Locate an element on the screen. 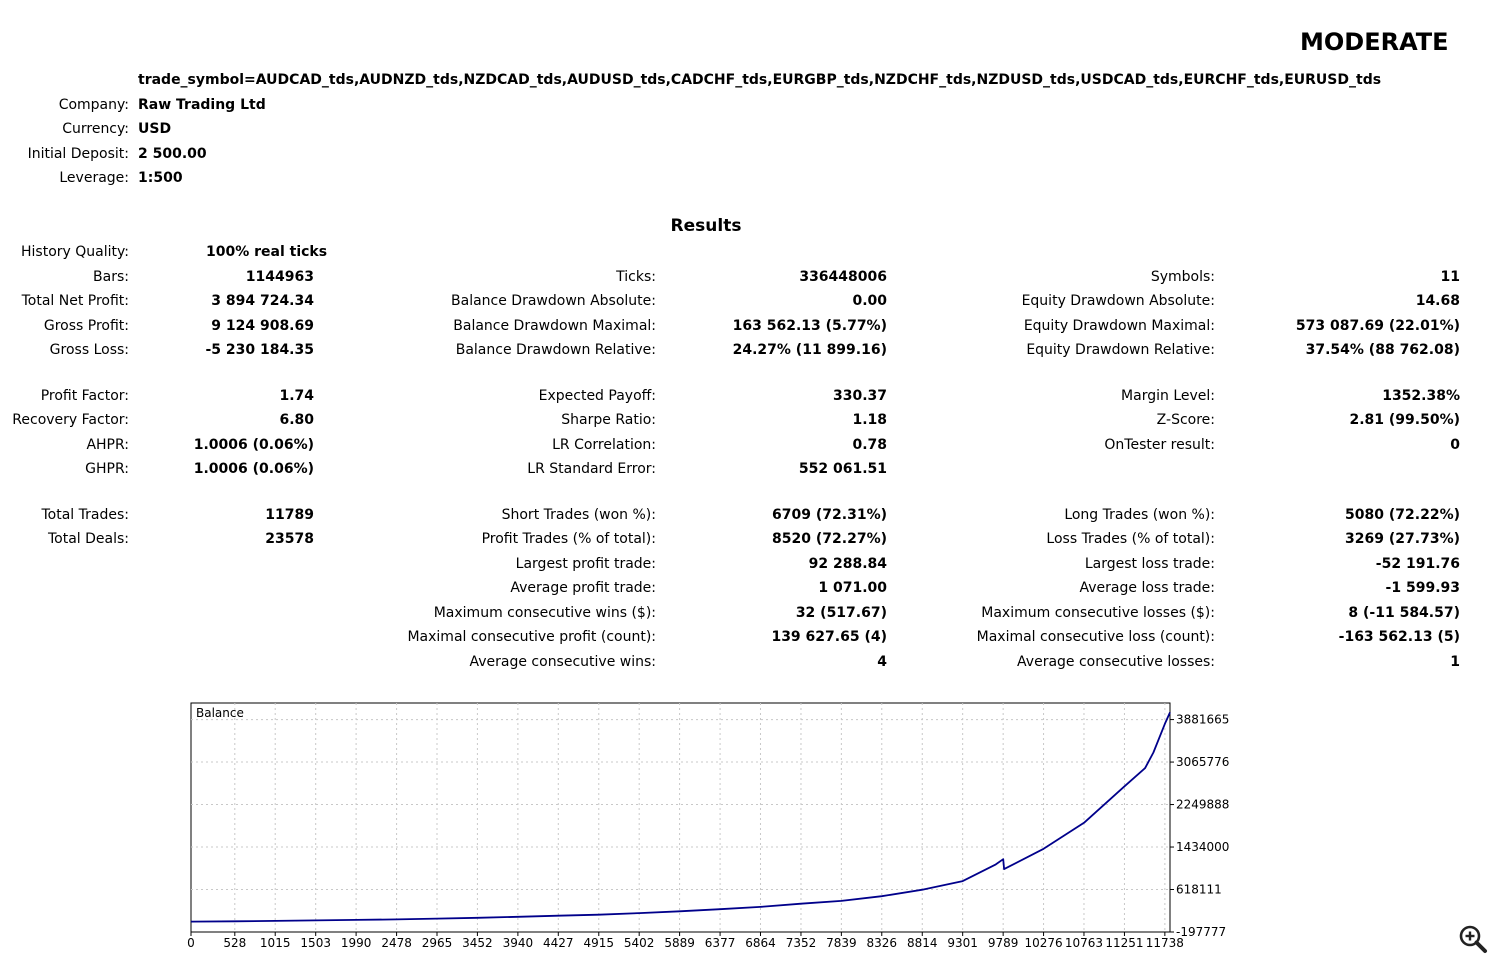 The width and height of the screenshot is (1500, 965). x-tick-label: 7839 is located at coordinates (841, 943).